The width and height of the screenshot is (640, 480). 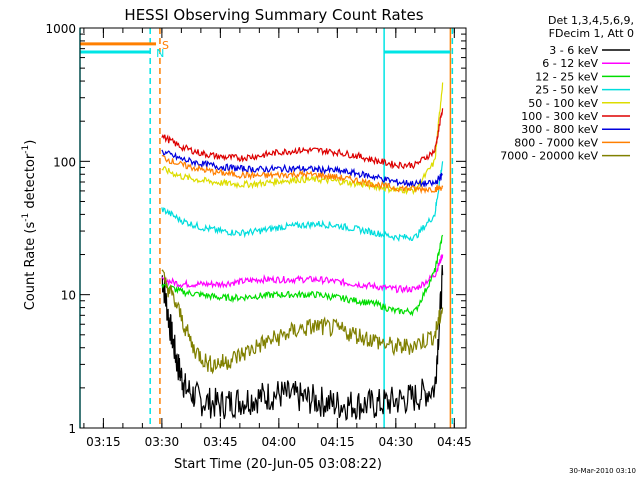 I want to click on chart-title: HESSI Observing Summary Count Rates, so click(x=273, y=15).